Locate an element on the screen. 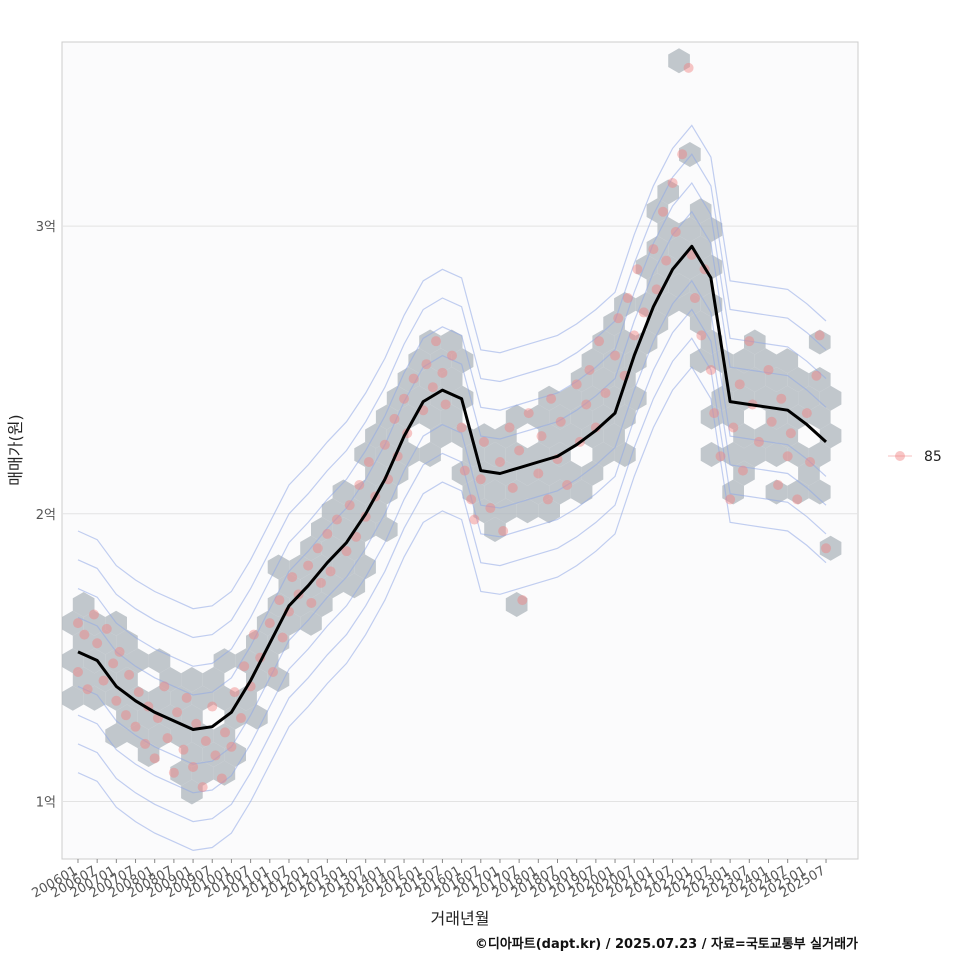 This screenshot has width=960, height=960. y-axis-title: 매매가(원) is located at coordinates (15, 449).